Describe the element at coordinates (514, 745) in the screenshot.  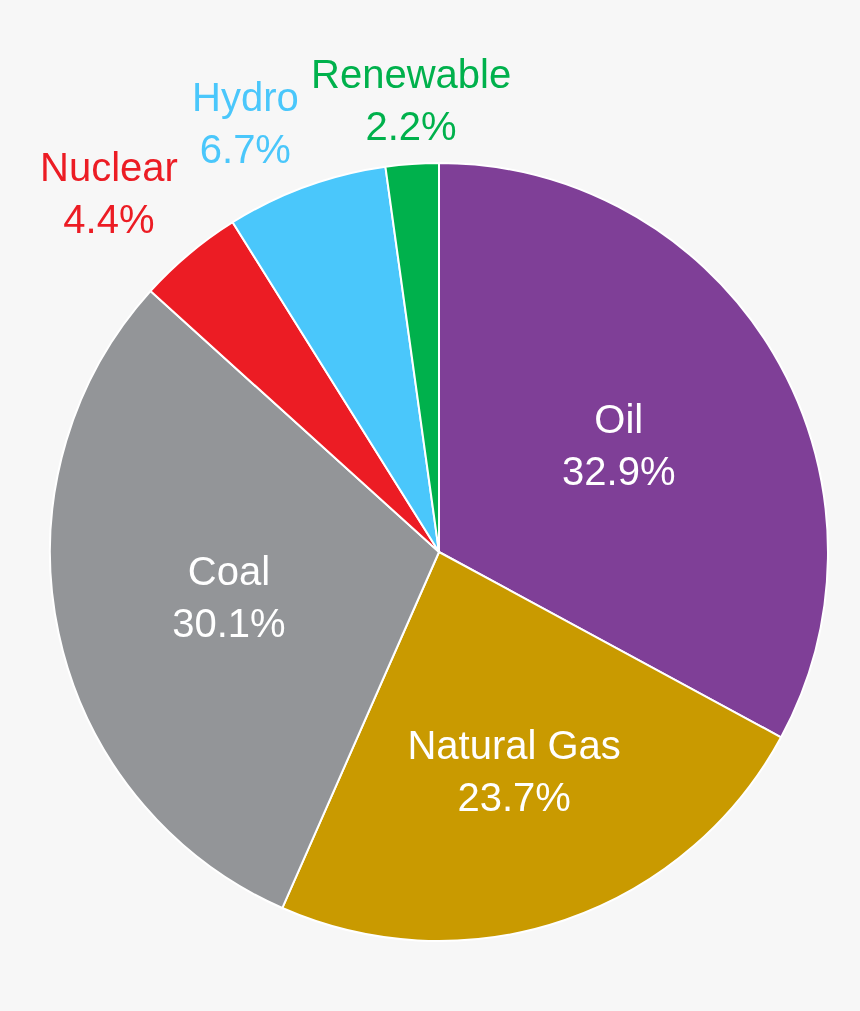
I see `slice-label: Natural Gas` at that location.